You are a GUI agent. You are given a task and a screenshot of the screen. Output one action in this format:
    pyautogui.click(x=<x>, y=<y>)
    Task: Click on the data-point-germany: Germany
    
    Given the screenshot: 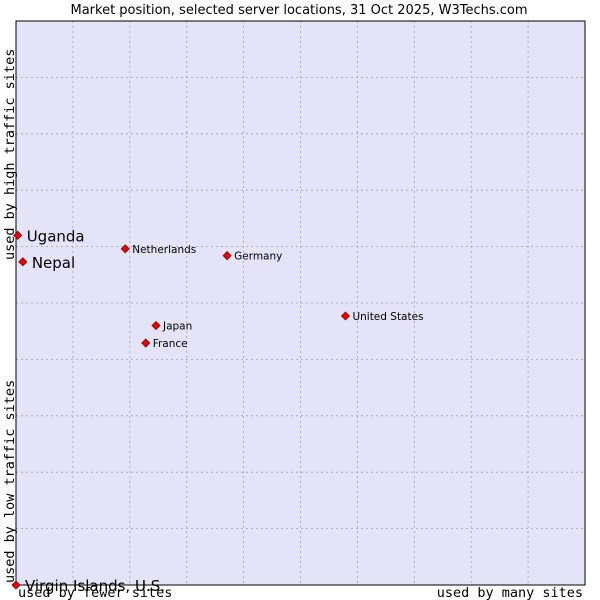 What is the action you would take?
    pyautogui.click(x=252, y=257)
    